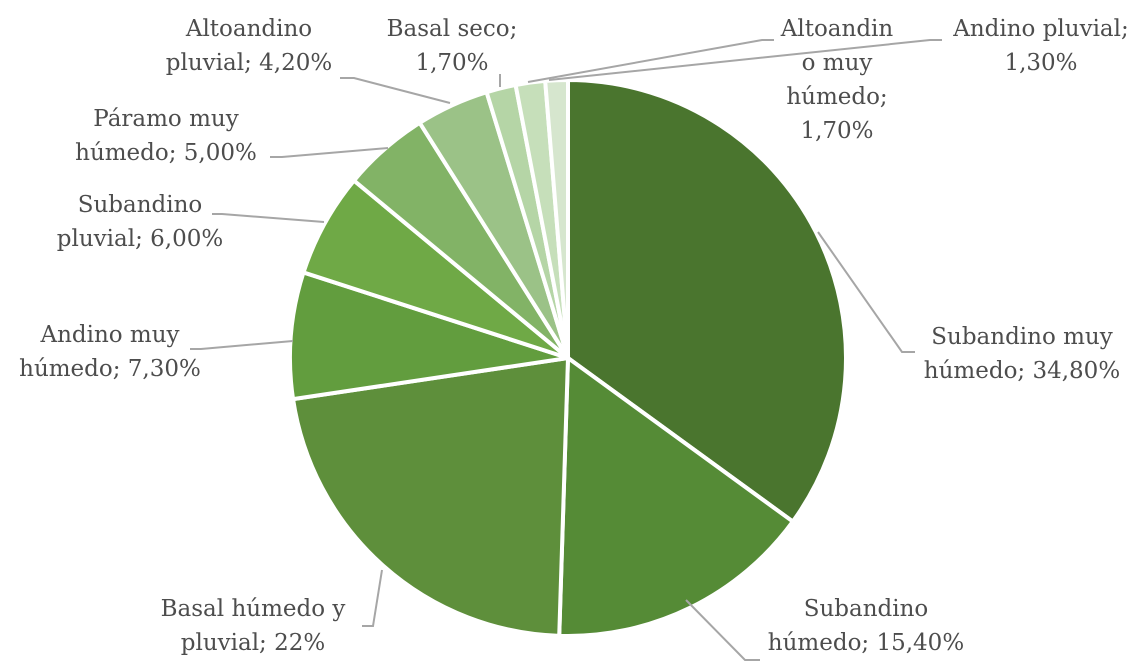 The width and height of the screenshot is (1140, 666). Describe the element at coordinates (1040, 46) in the screenshot. I see `data-label-andino-pluvial: Andino pluvial; 1,30%` at that location.